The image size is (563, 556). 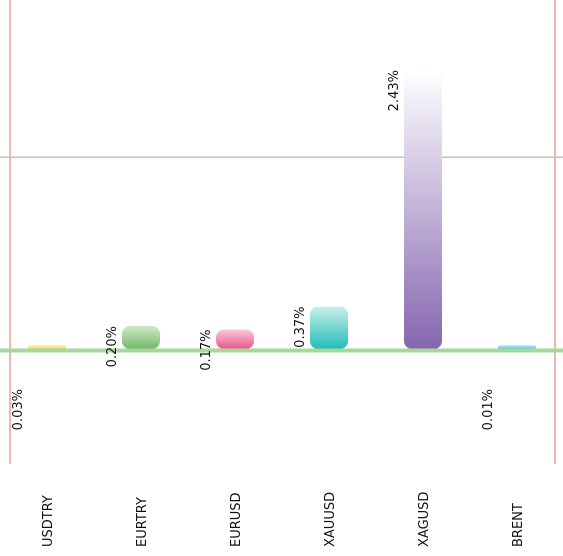 What do you see at coordinates (142, 522) in the screenshot?
I see `category-label-eurtry: EURTRY` at bounding box center [142, 522].